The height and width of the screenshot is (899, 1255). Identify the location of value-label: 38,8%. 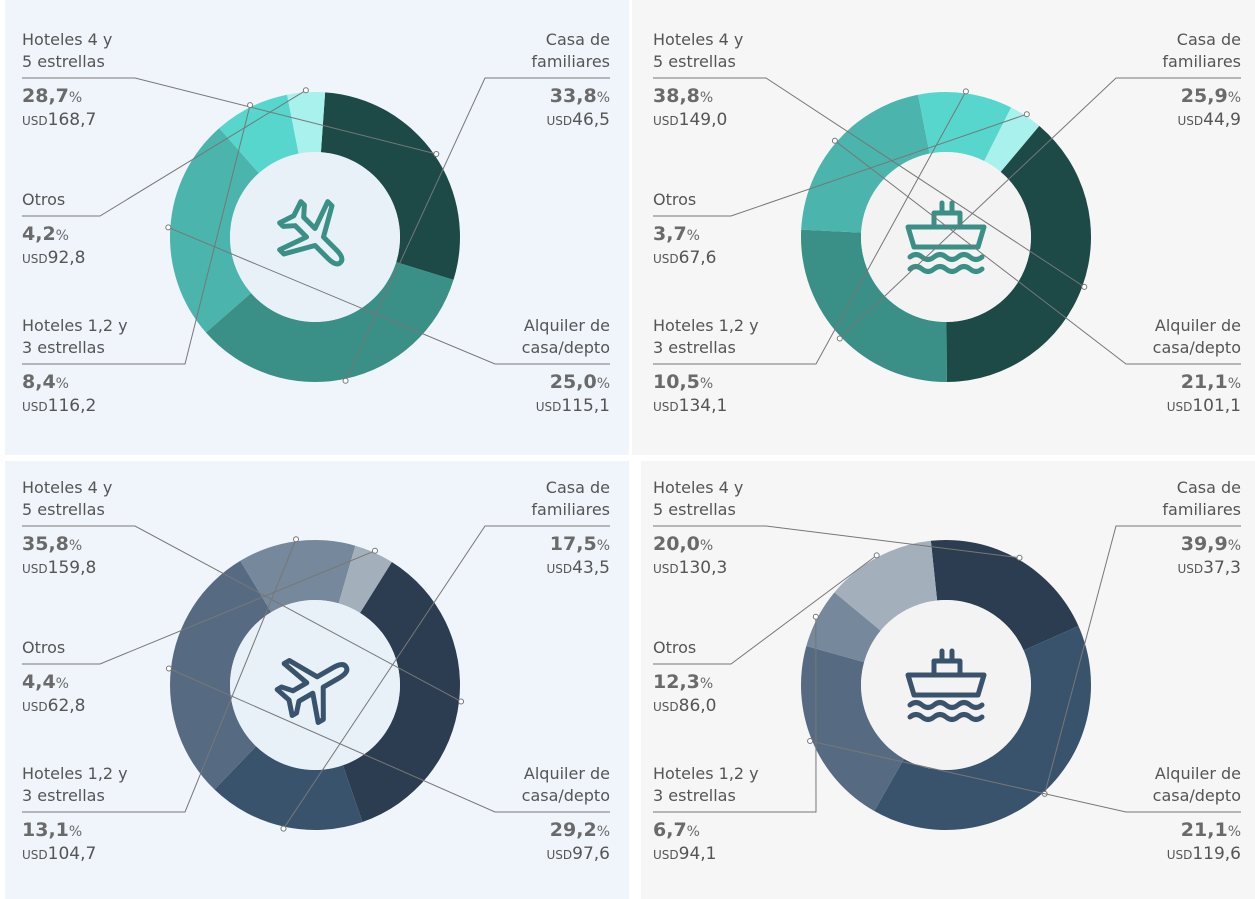
(683, 96).